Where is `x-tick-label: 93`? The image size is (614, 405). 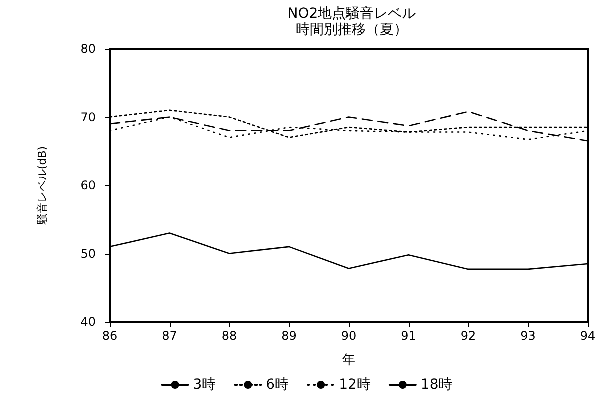
x-tick-label: 93 is located at coordinates (528, 336).